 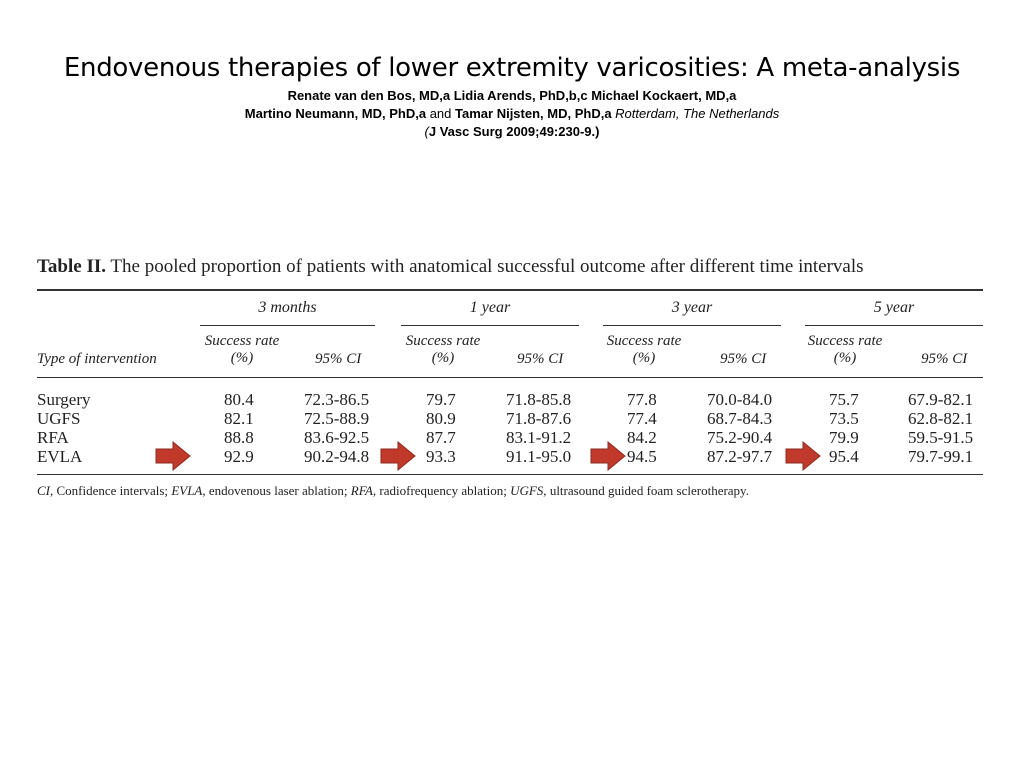 I want to click on cell-value: 95.4, so click(x=844, y=456).